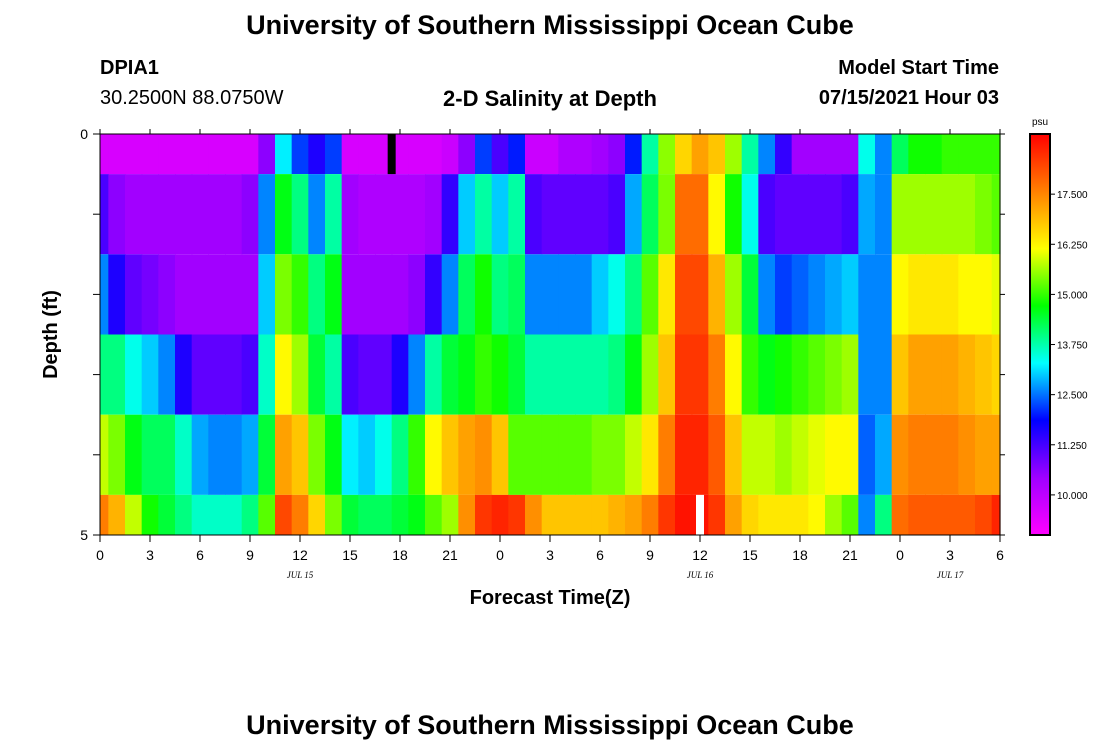  What do you see at coordinates (1072, 195) in the screenshot?
I see `colorbar-tick-label: 17.500` at bounding box center [1072, 195].